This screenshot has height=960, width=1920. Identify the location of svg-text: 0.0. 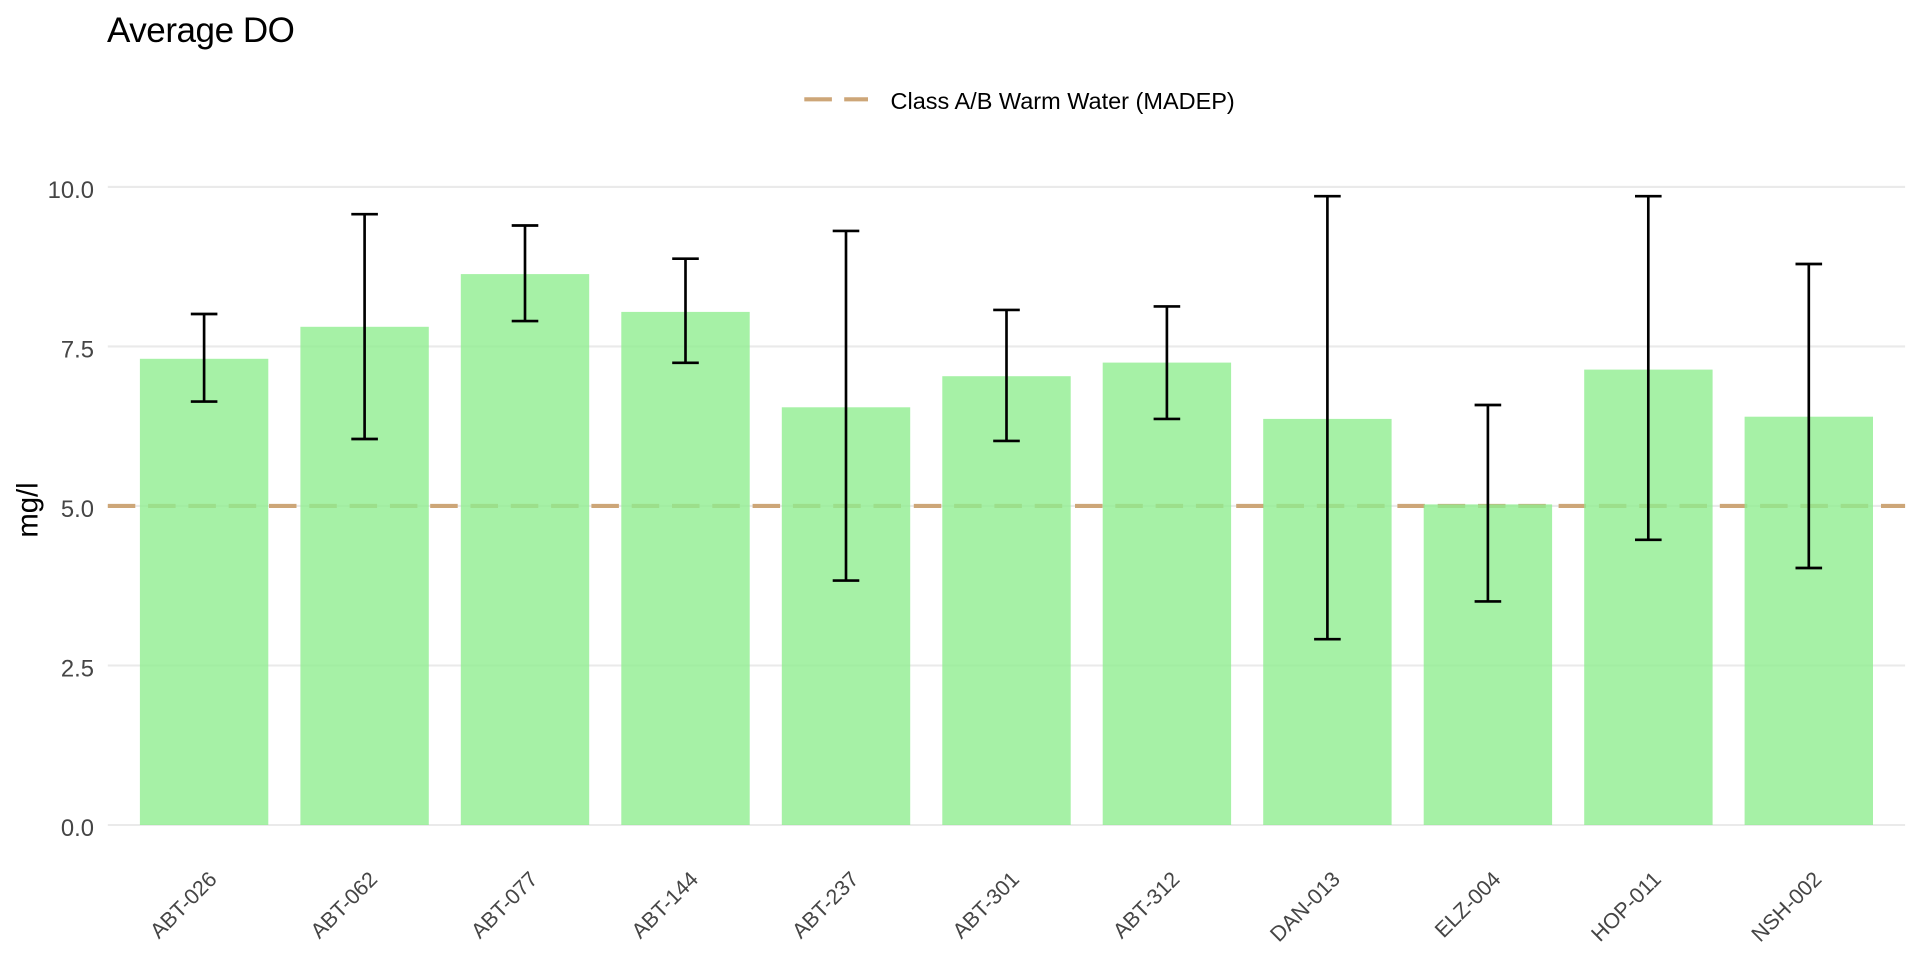
(77, 828).